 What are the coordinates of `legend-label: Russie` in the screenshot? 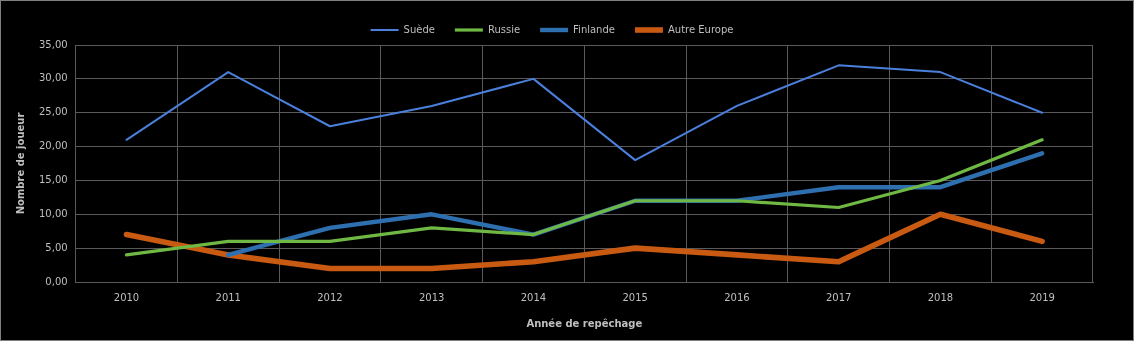 It's located at (504, 29).